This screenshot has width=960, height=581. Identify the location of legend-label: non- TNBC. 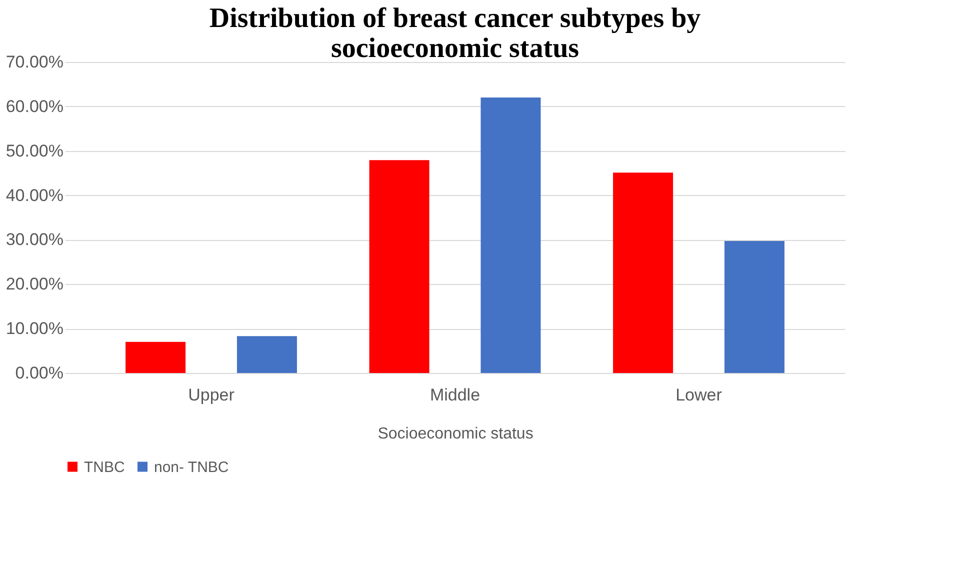
(191, 467).